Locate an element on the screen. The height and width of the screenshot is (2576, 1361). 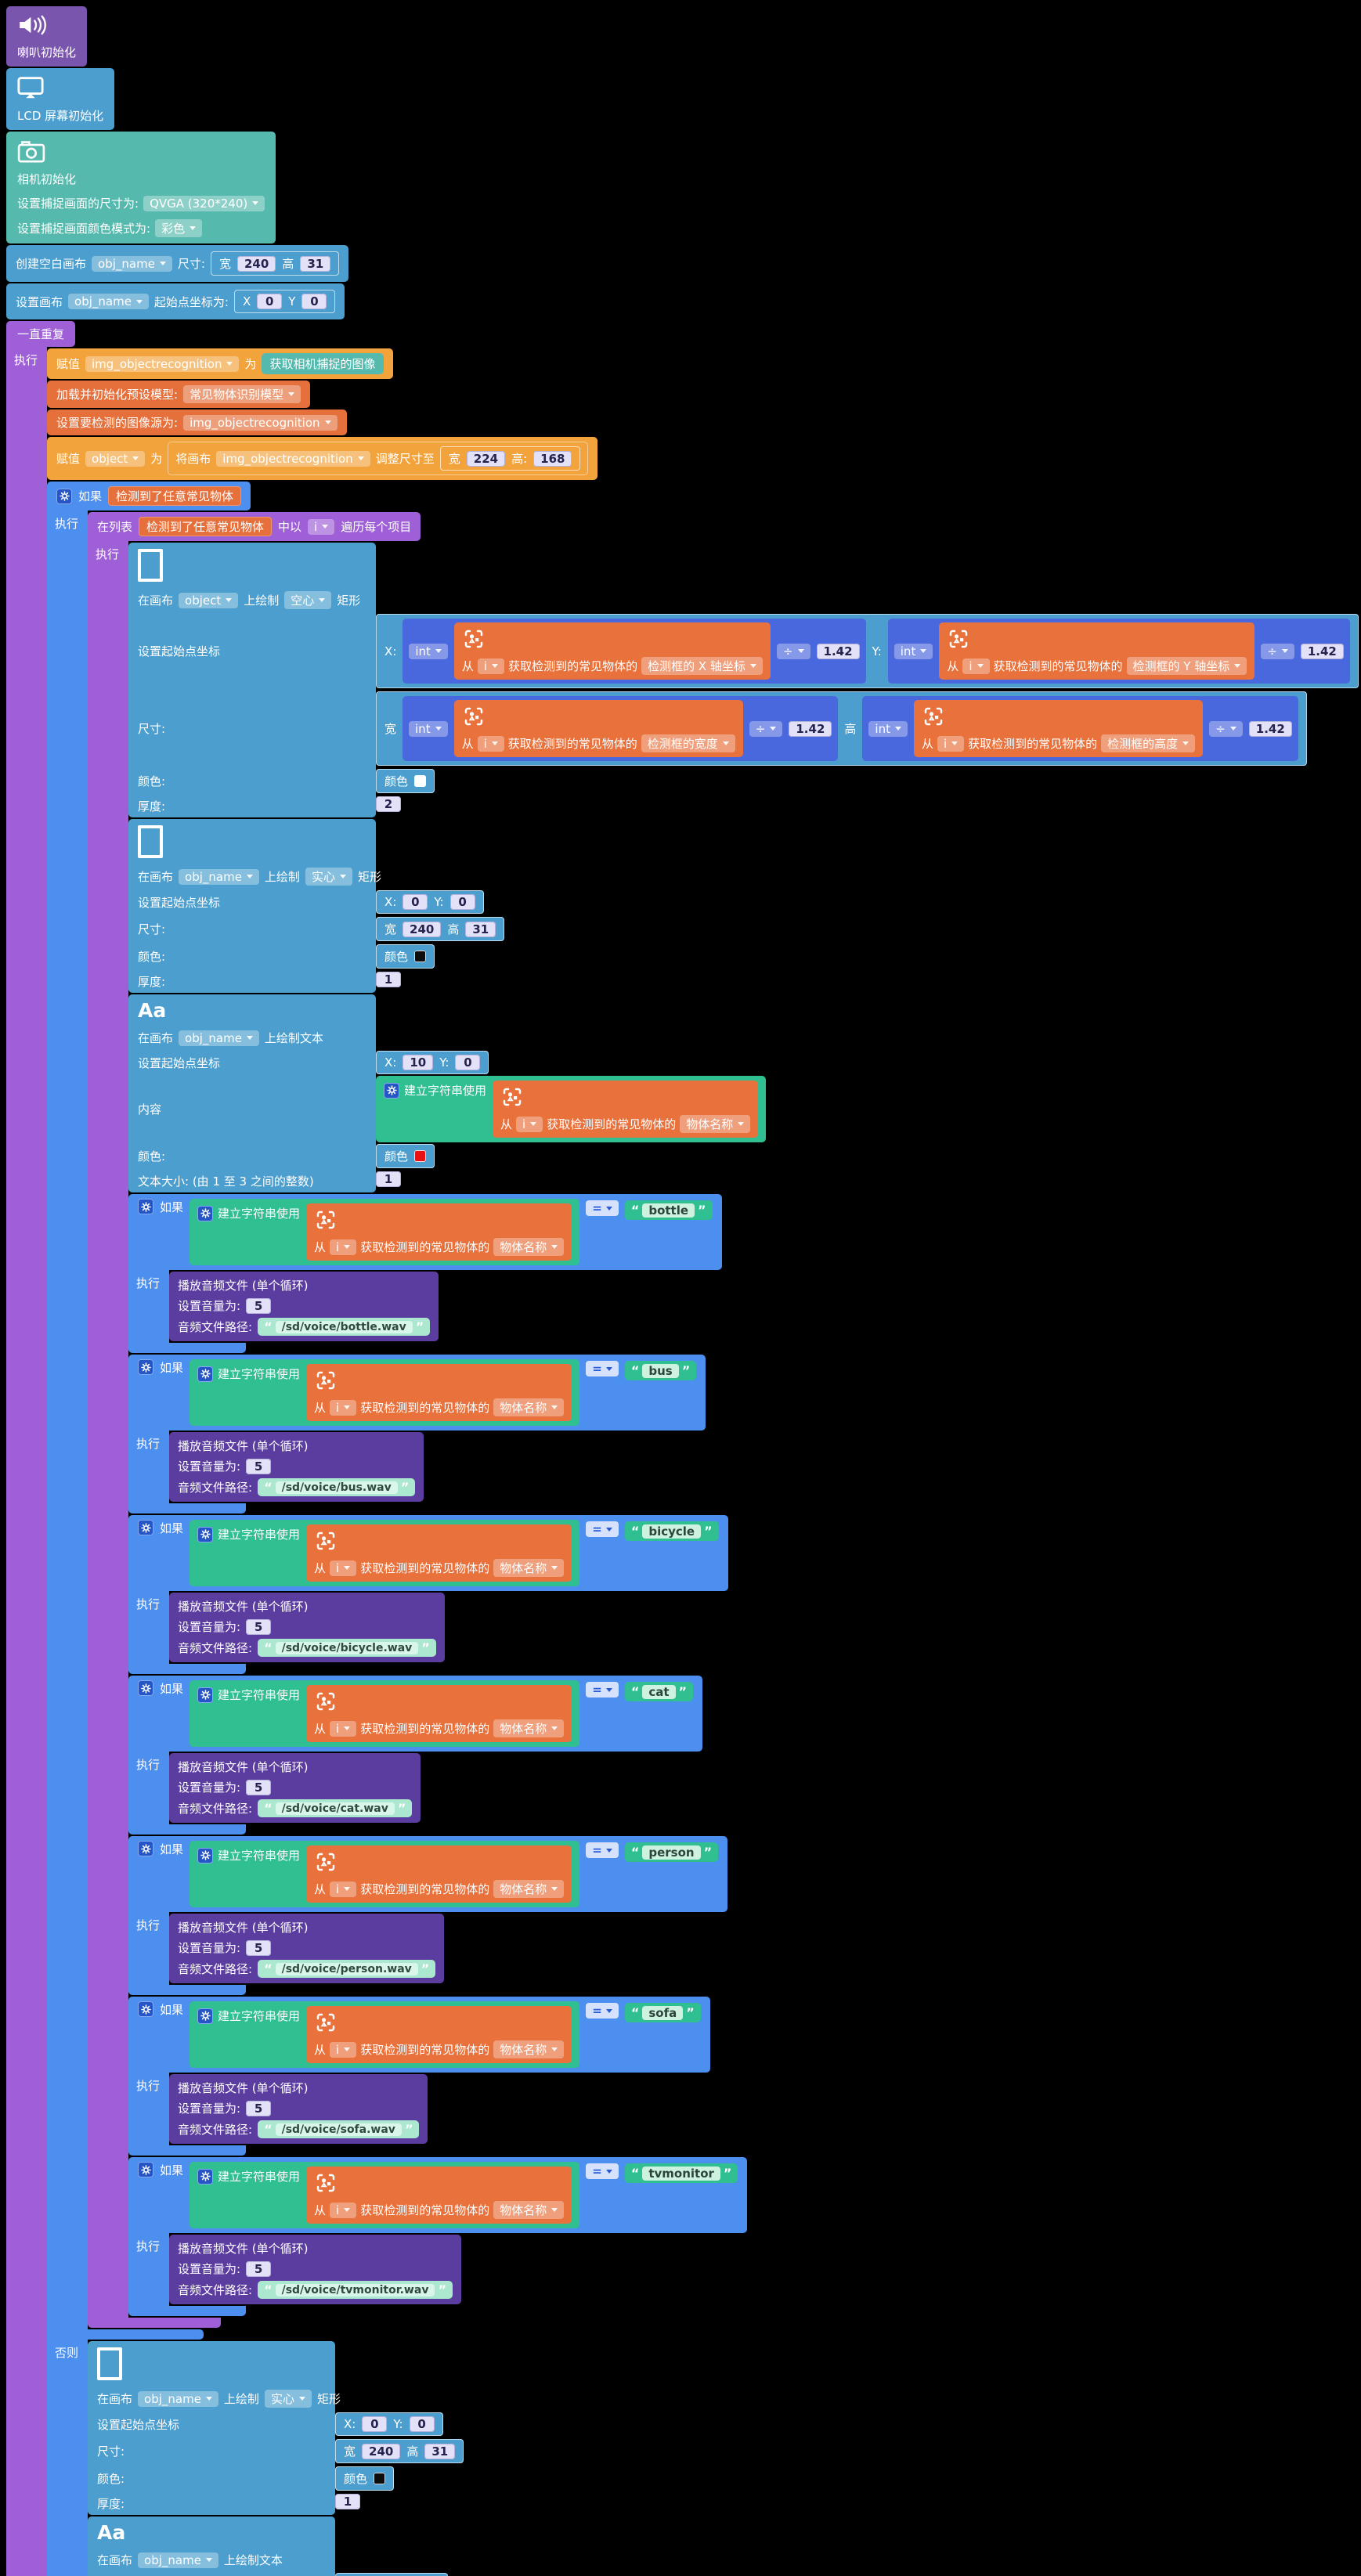
block-load-model: 加载并初始化预设模型: 常见物体识别模型 is located at coordinates (179, 394).